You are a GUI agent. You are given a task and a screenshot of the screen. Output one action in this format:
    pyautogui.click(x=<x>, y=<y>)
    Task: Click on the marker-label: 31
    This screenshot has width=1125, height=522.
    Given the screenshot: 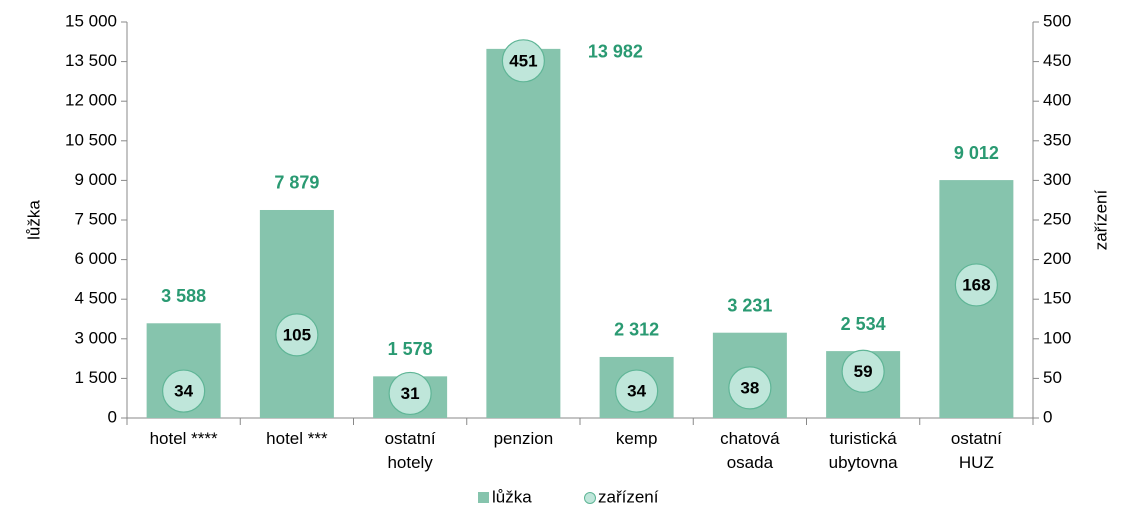 What is the action you would take?
    pyautogui.click(x=410, y=393)
    